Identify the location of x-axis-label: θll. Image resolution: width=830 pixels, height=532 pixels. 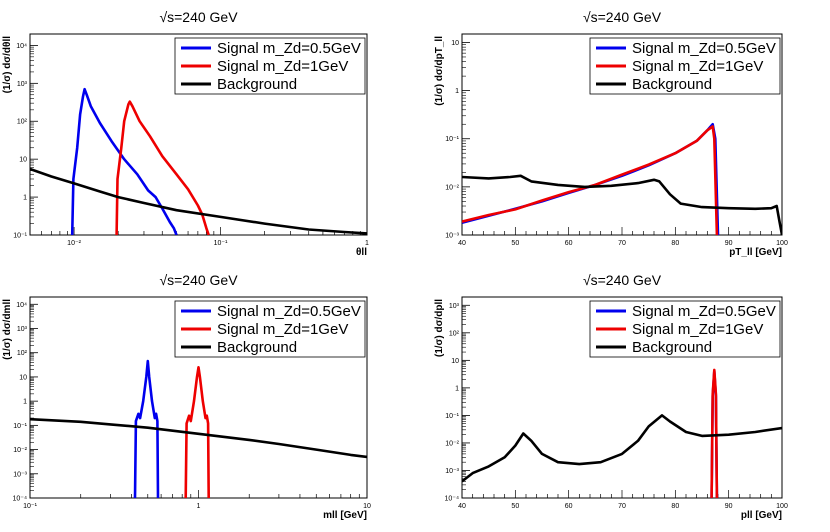
(361, 252).